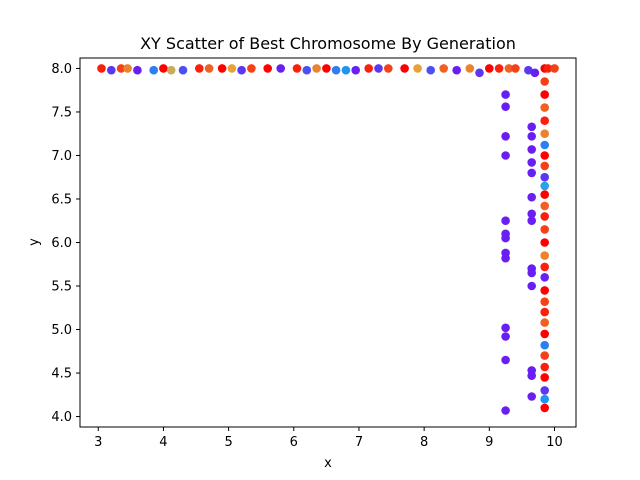  I want to click on y-tick-label: 6.0, so click(61, 243).